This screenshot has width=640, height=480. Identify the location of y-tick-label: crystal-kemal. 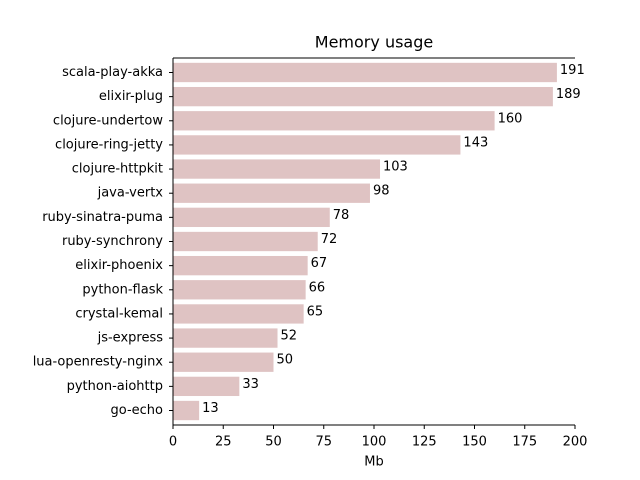
(119, 313).